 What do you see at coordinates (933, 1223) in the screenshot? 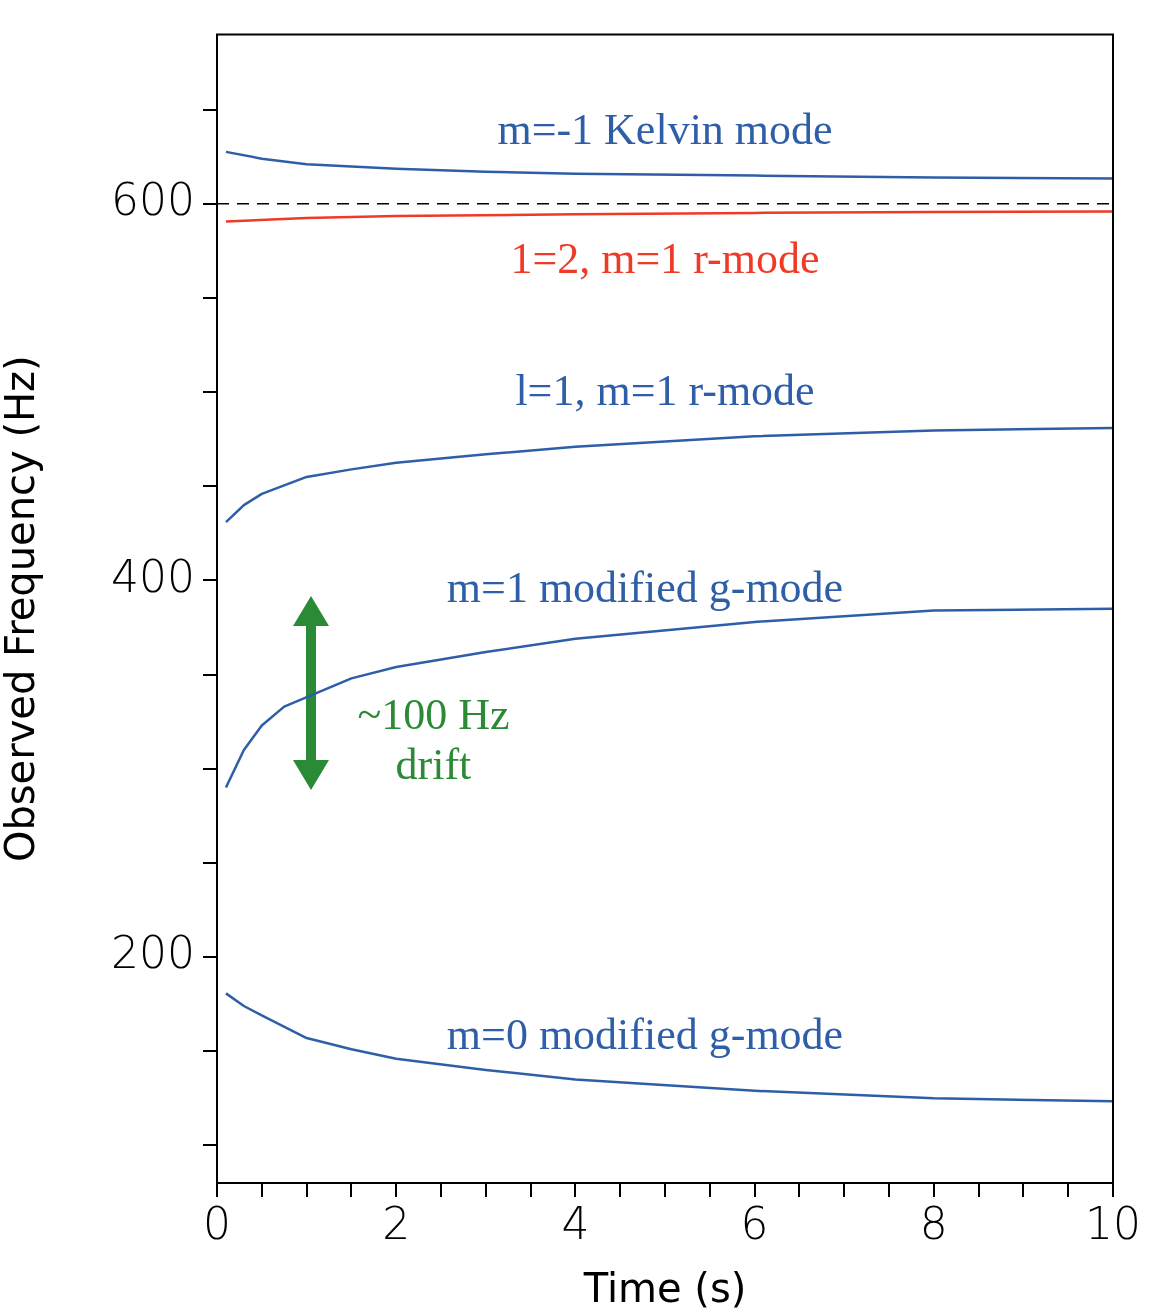
I see `x-tick-label: 8` at bounding box center [933, 1223].